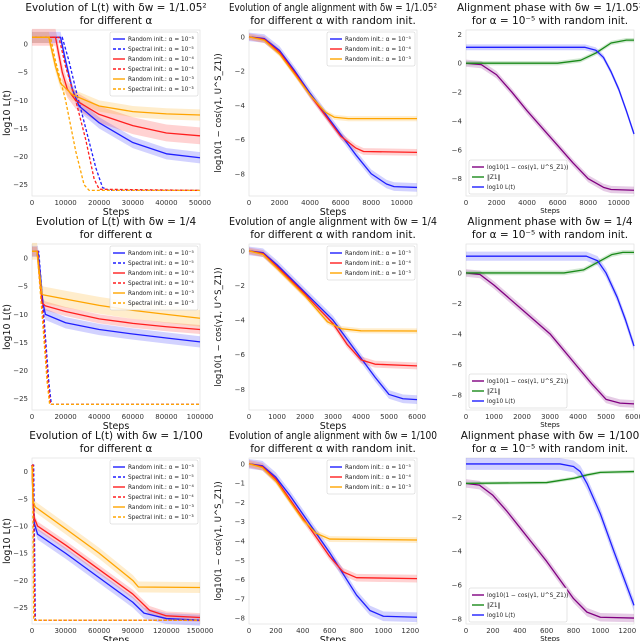  I want to click on x-tick-label: 100000, so click(200, 417).